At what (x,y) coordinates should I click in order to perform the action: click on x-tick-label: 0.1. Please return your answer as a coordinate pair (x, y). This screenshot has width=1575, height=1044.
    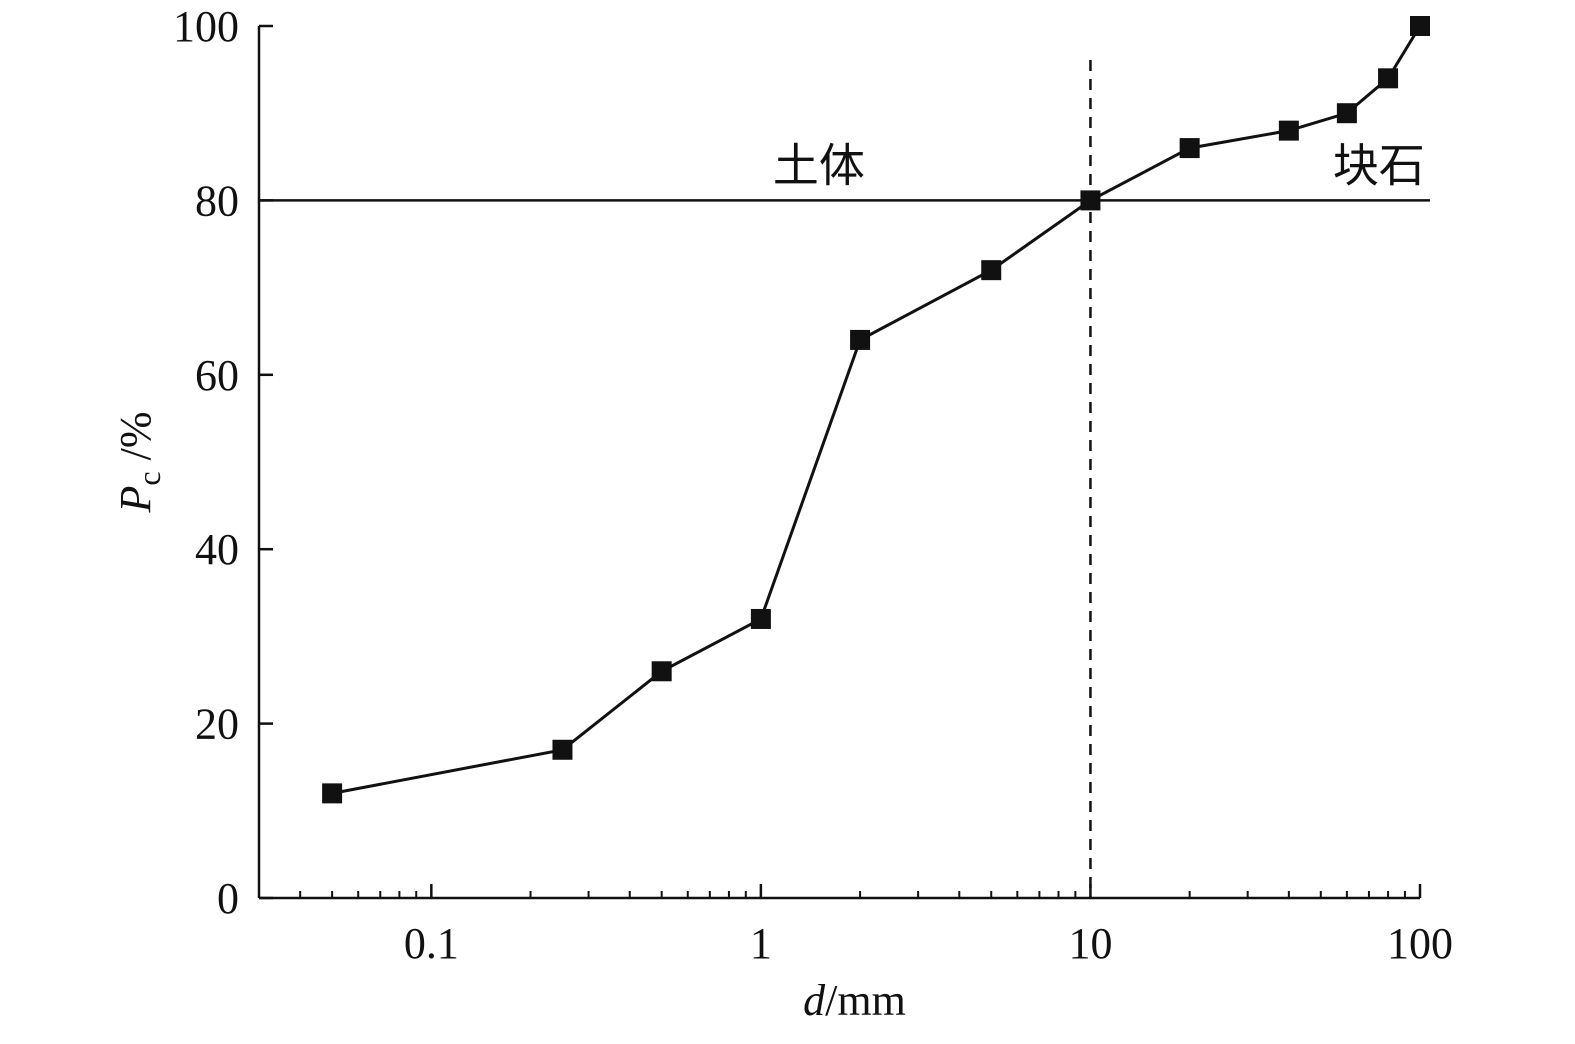
    Looking at the image, I should click on (431, 943).